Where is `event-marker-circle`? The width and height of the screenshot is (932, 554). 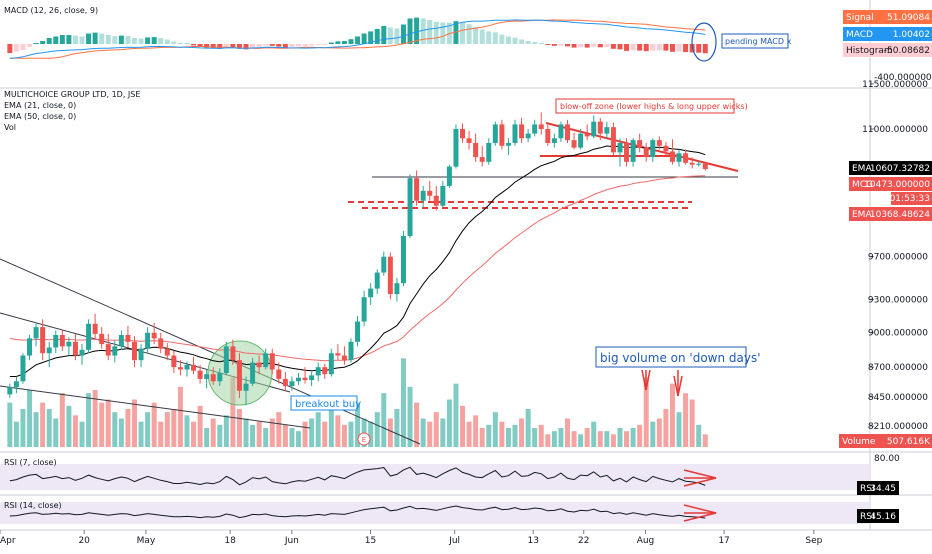 event-marker-circle is located at coordinates (364, 439).